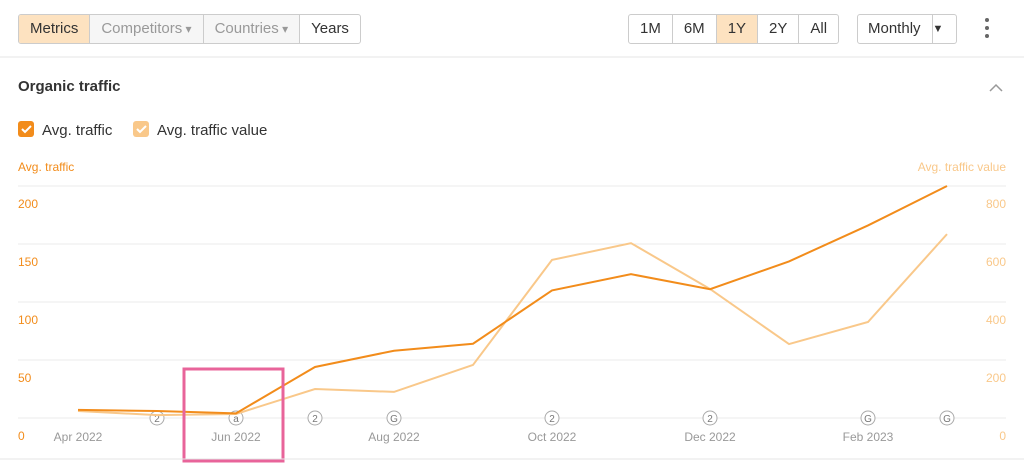  I want to click on x-tick-label: Dec 2022, so click(710, 437).